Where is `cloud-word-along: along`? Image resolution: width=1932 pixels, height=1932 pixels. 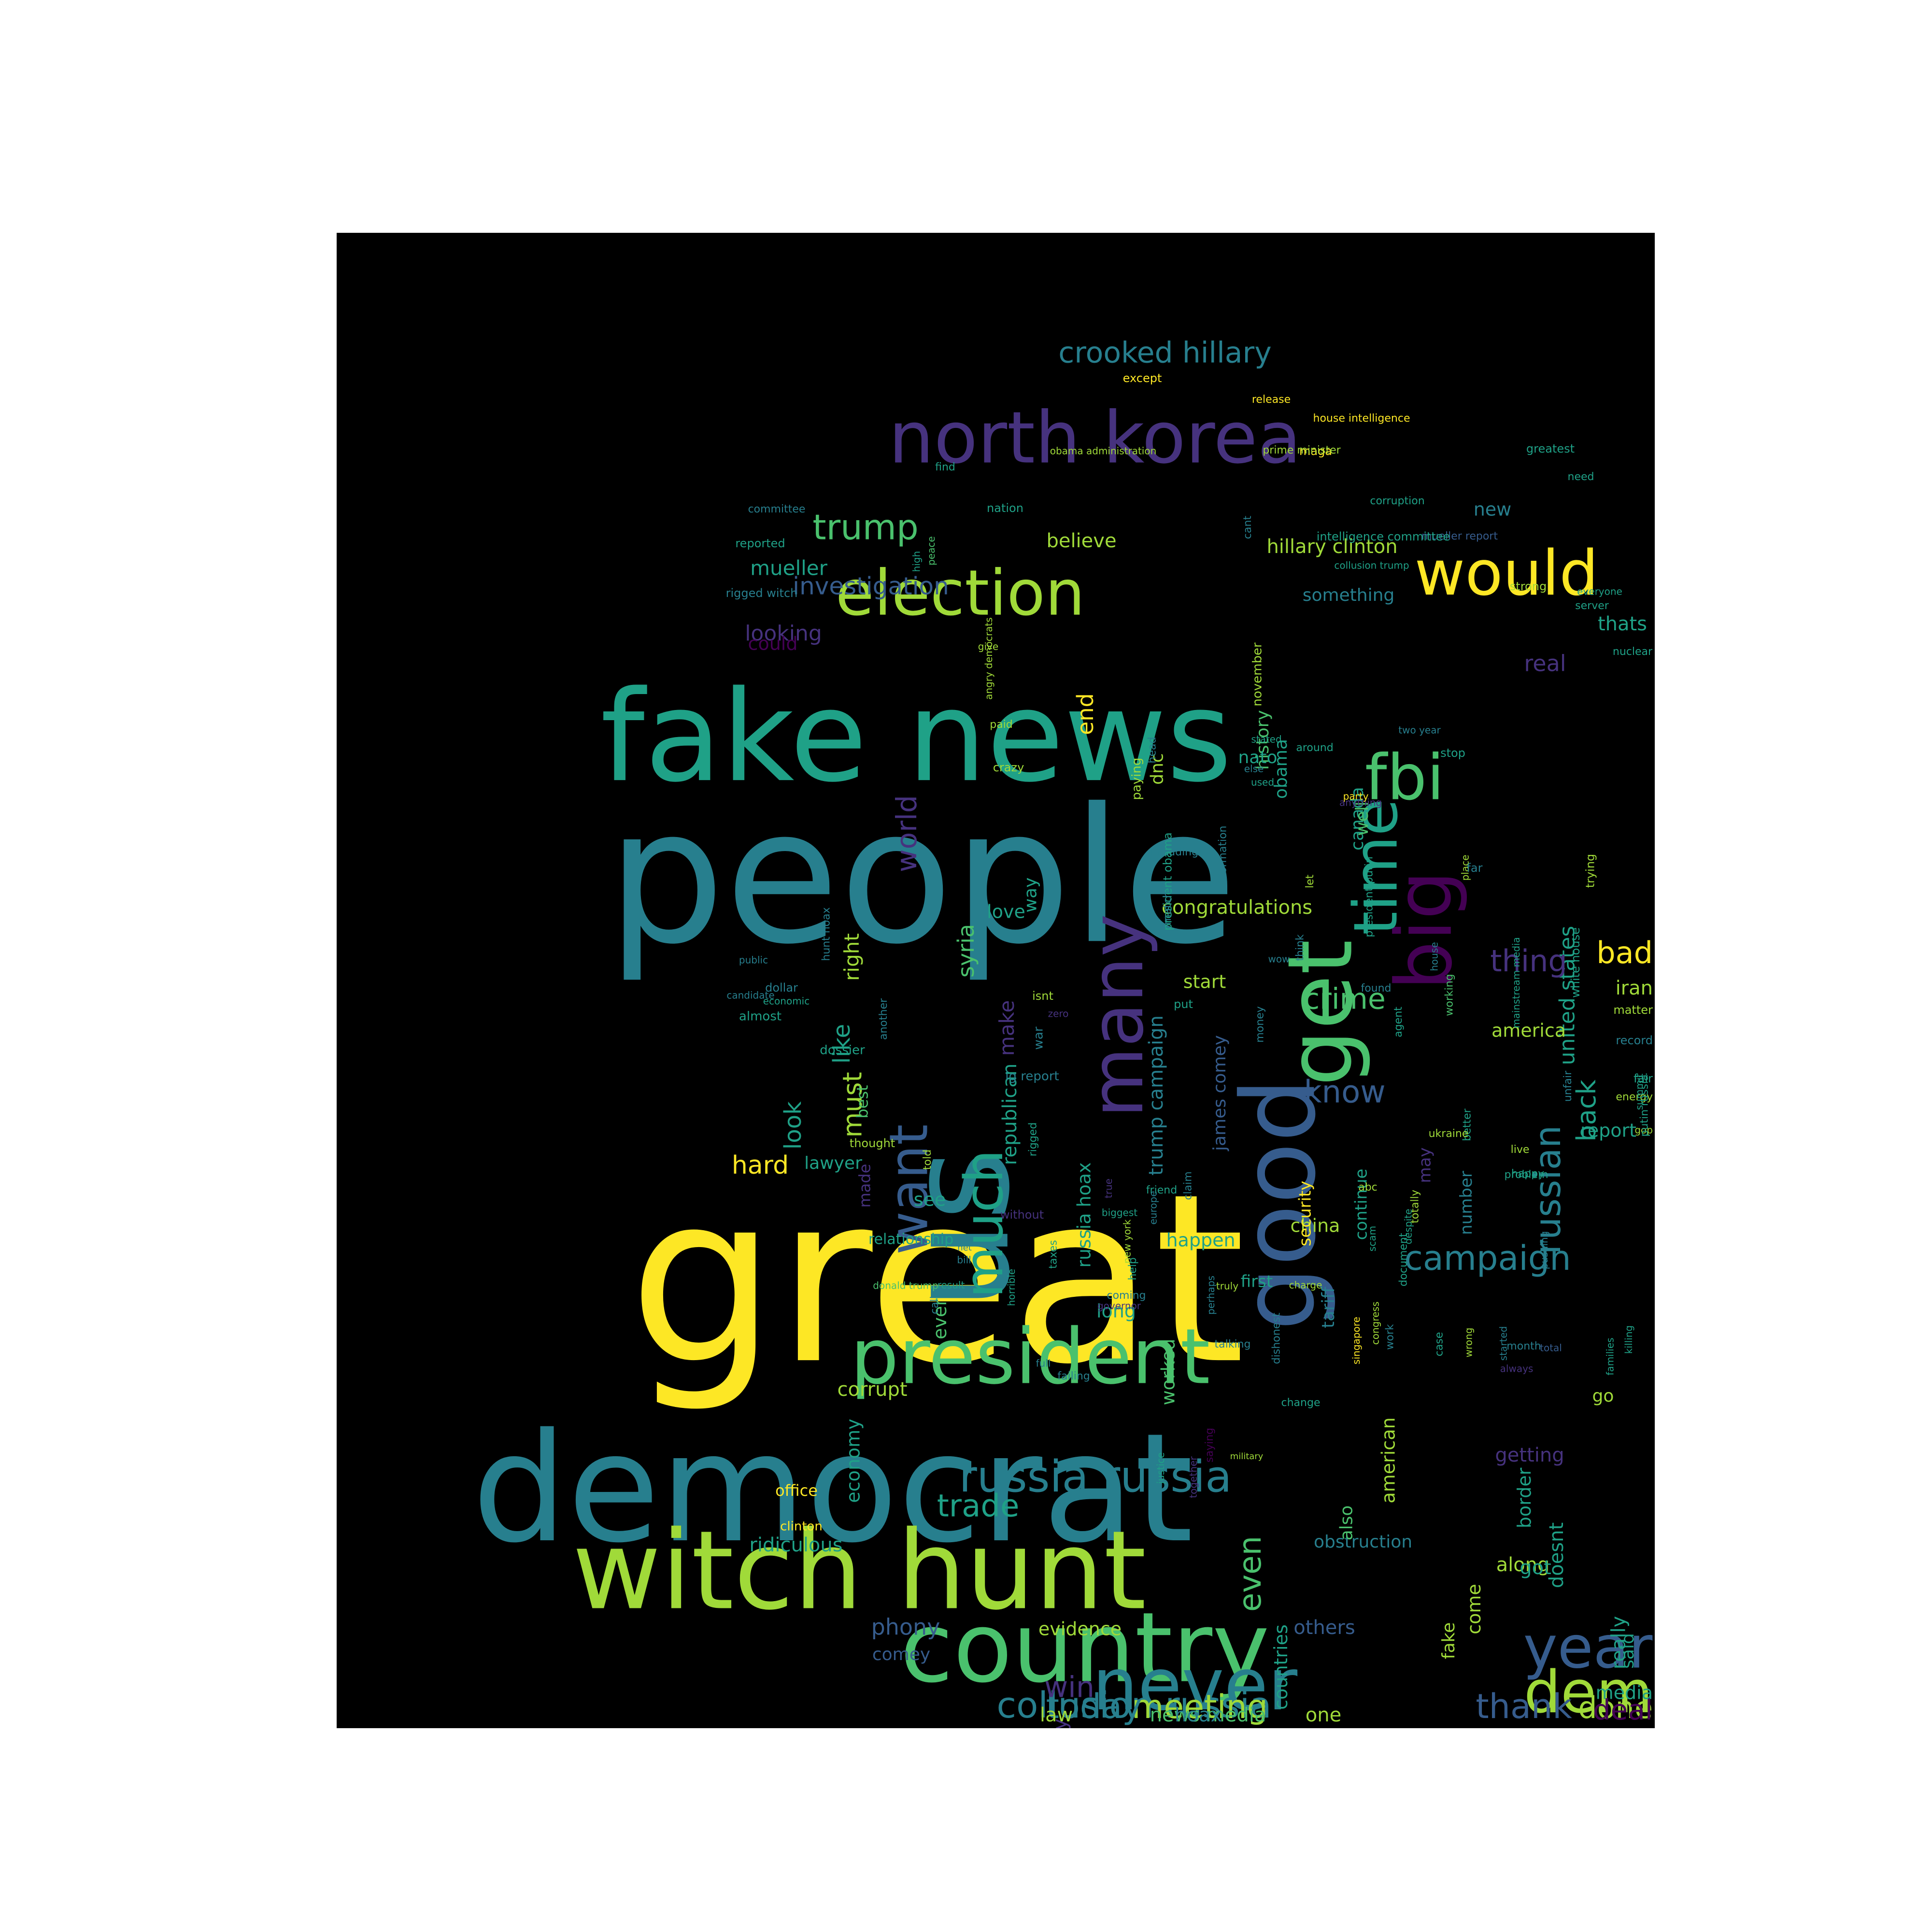
cloud-word-along: along is located at coordinates (1523, 1565).